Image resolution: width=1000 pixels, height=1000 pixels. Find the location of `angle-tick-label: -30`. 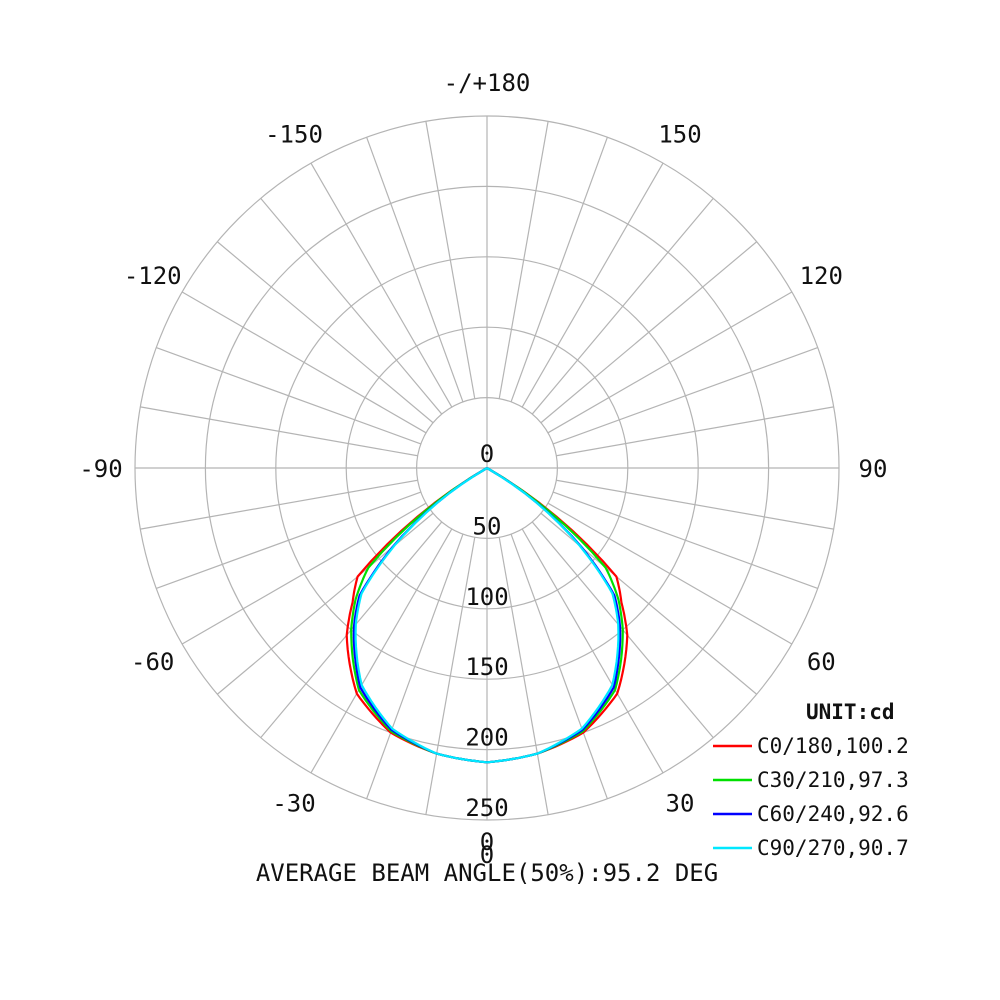

angle-tick-label: -30 is located at coordinates (293, 803).